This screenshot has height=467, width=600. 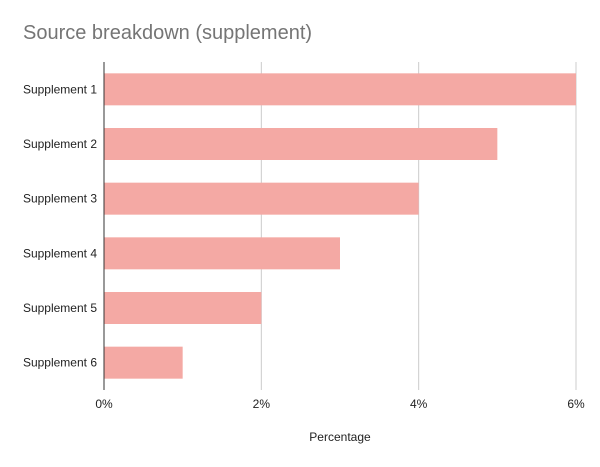 I want to click on x-tick-label: 0%, so click(x=104, y=404).